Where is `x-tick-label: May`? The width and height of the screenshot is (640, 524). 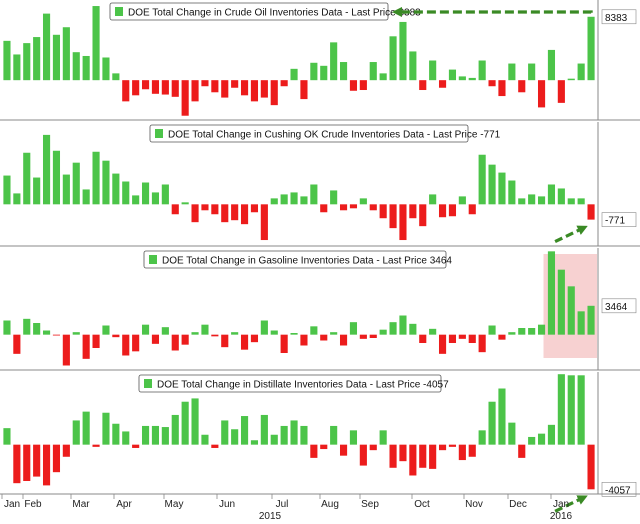
x-tick-label: May is located at coordinates (174, 504).